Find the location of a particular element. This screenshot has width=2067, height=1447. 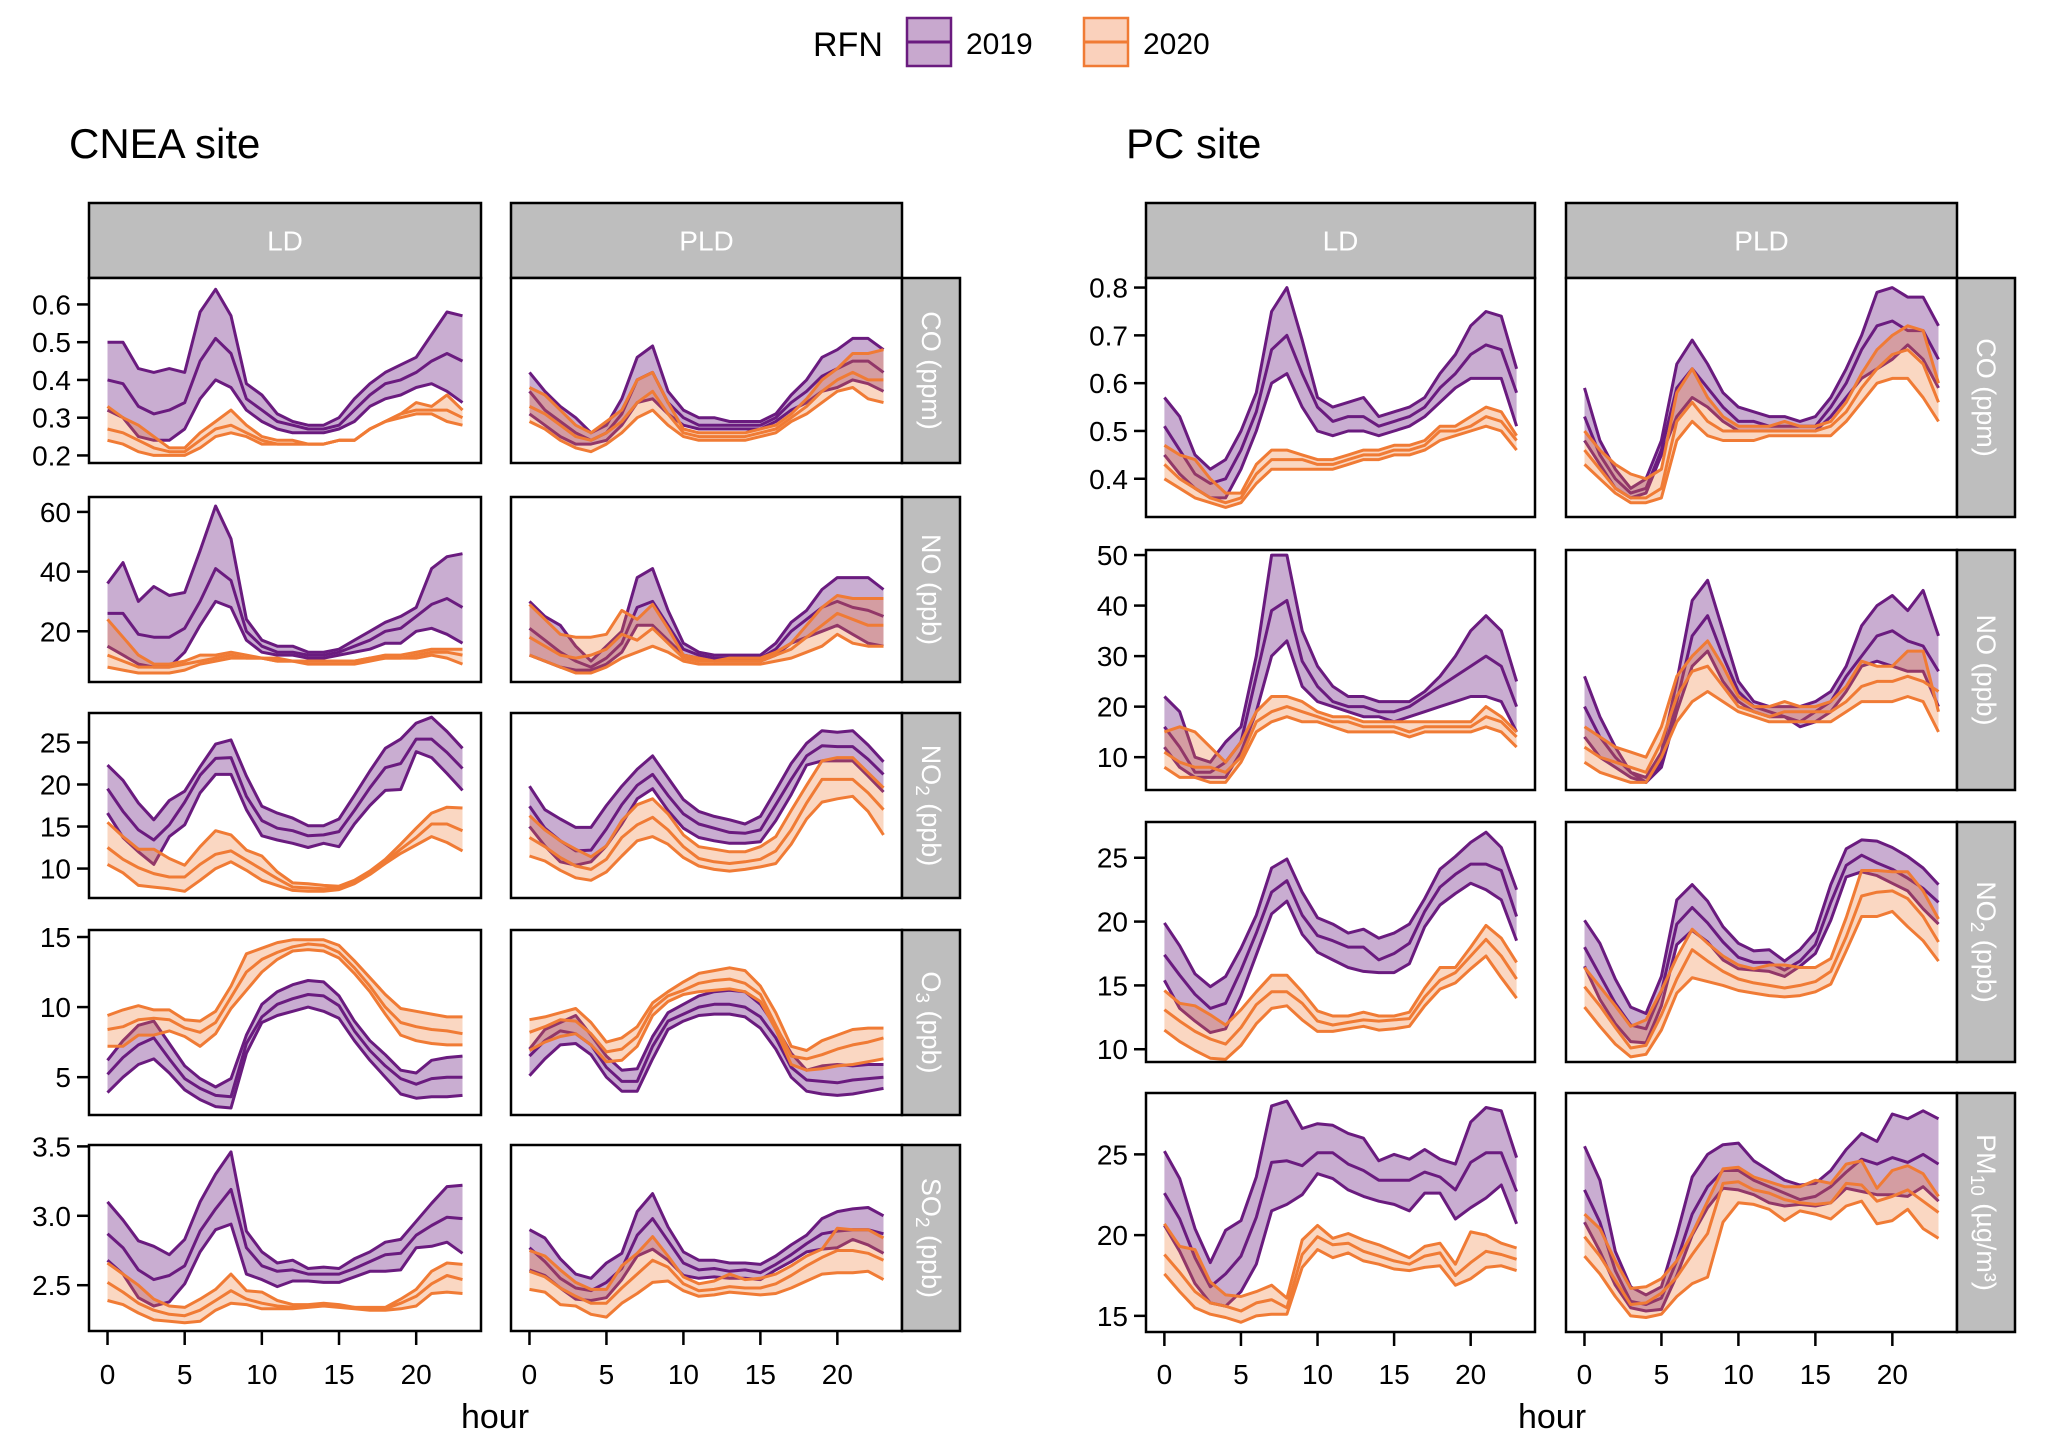

y-tick-label: 0.6 is located at coordinates (51, 304).